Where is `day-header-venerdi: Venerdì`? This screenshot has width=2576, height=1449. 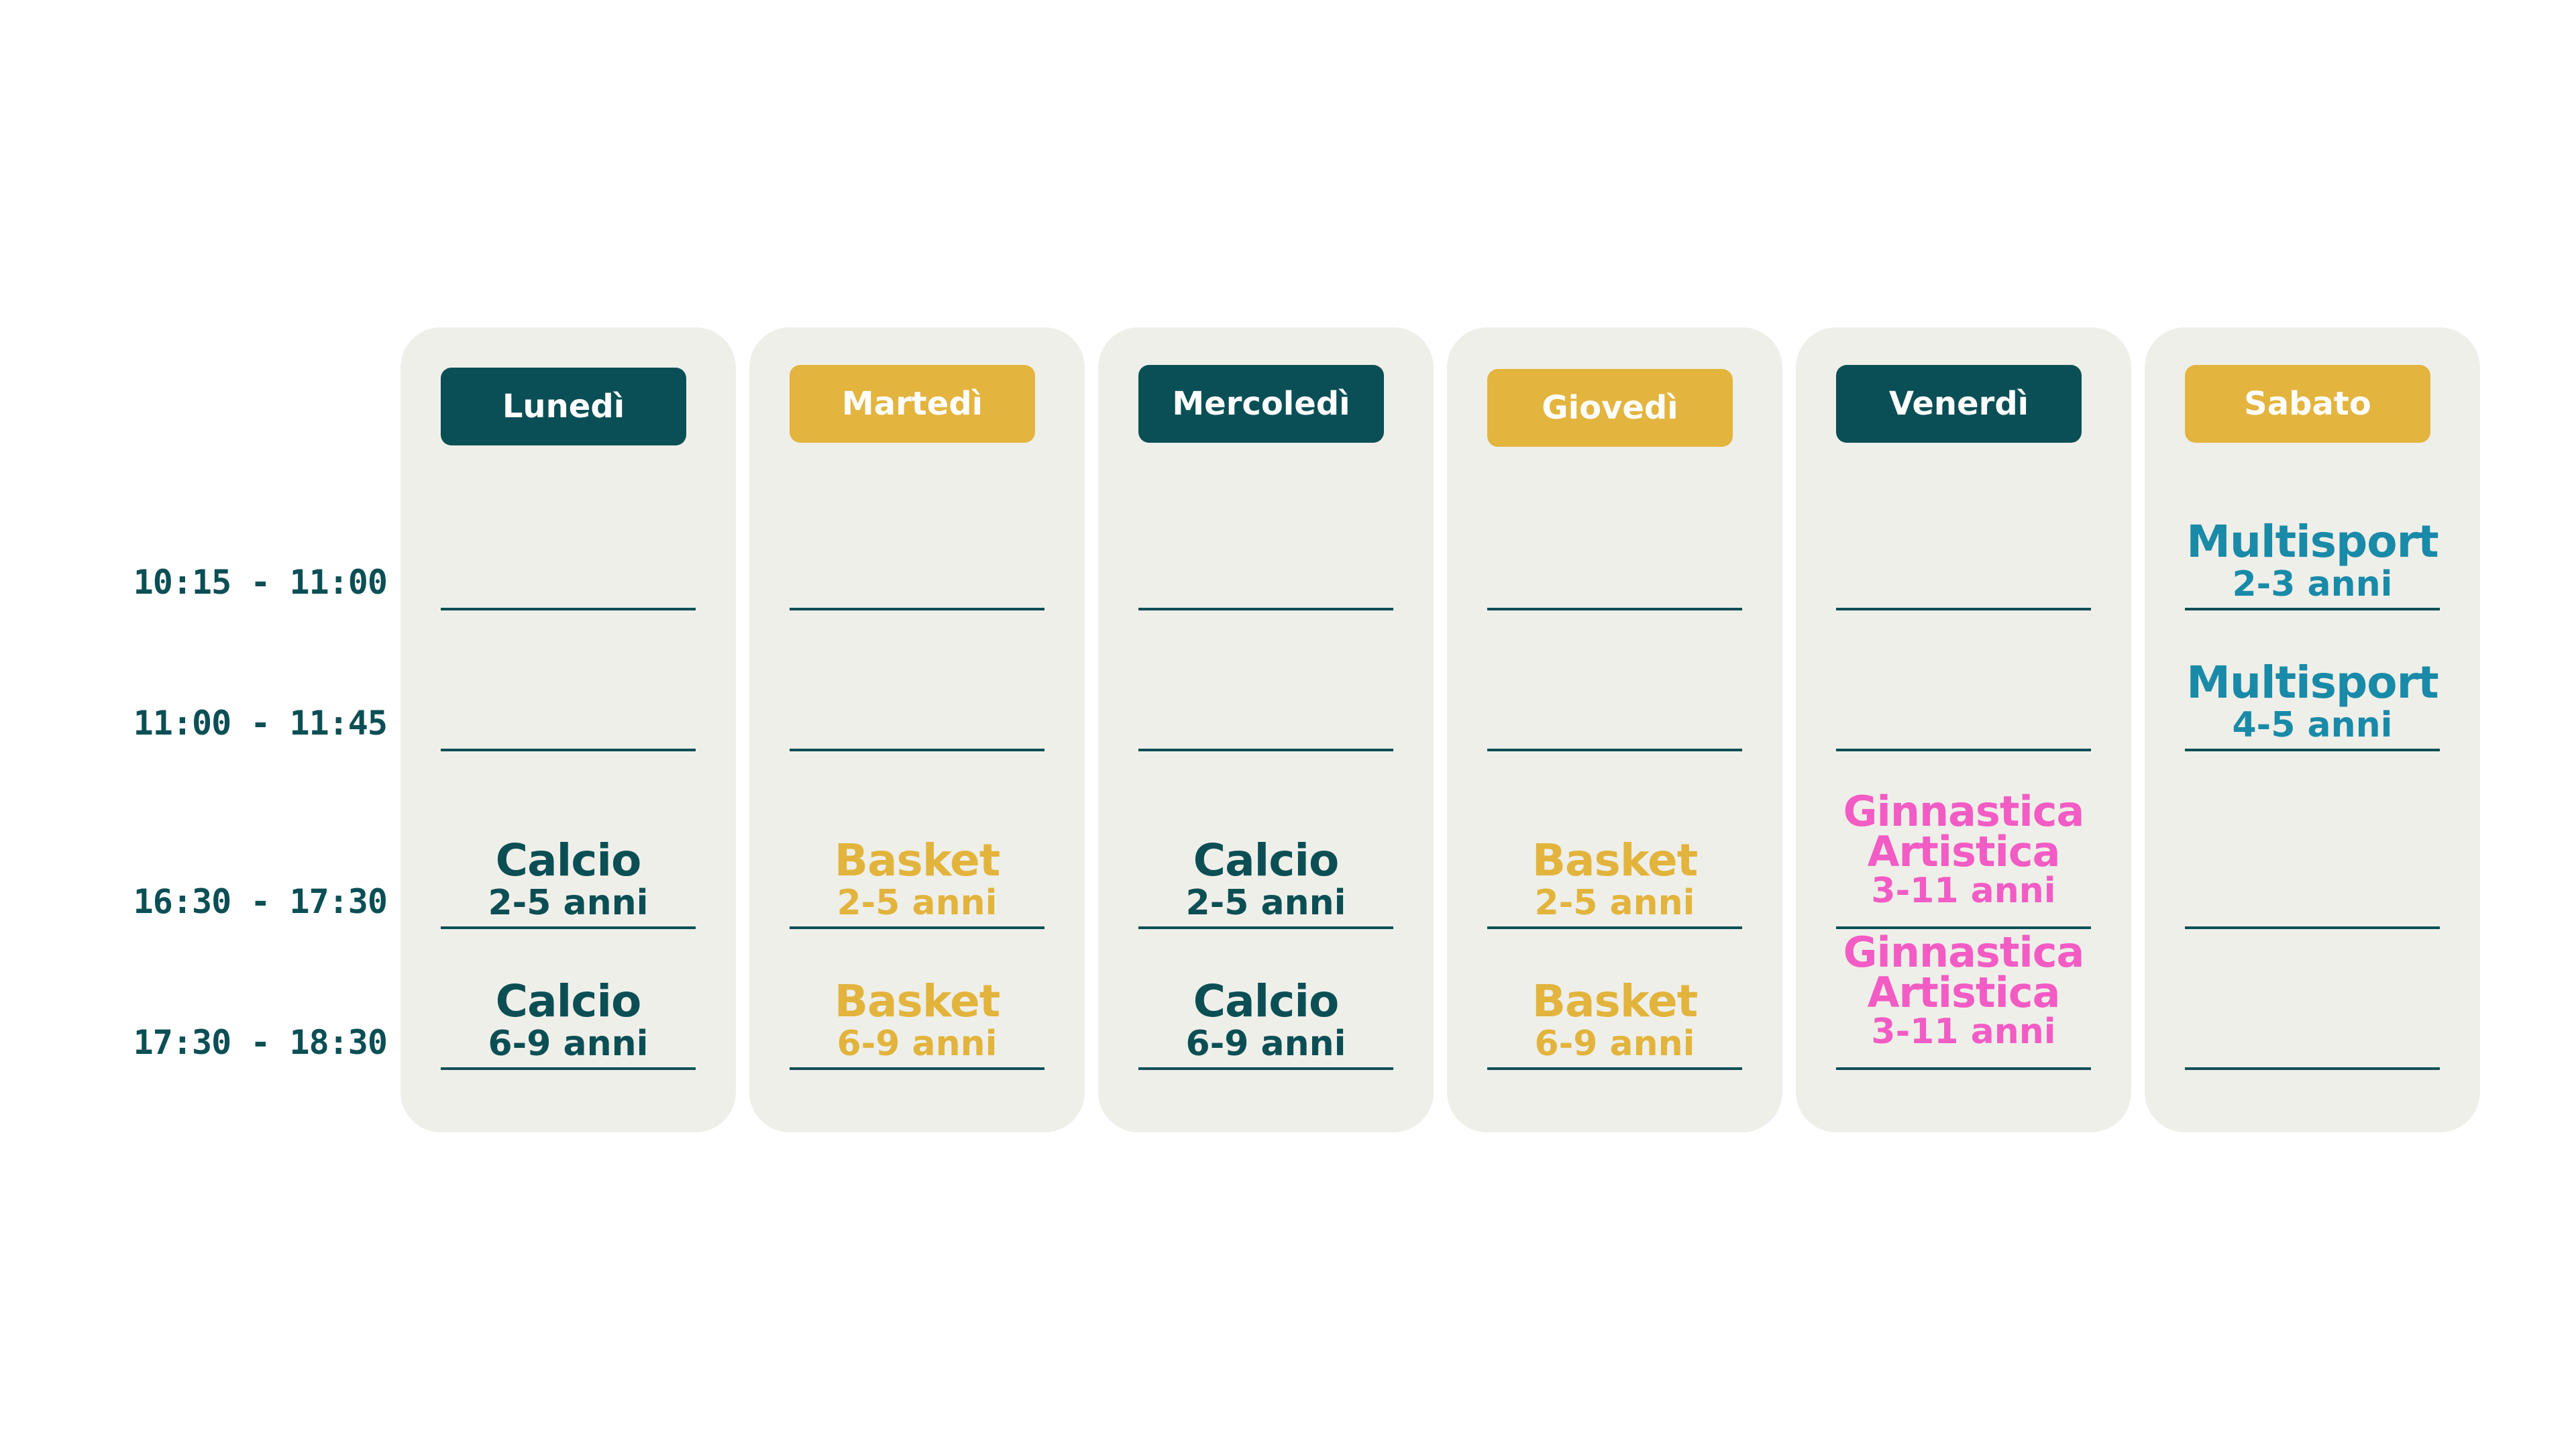 day-header-venerdi: Venerdì is located at coordinates (1959, 404).